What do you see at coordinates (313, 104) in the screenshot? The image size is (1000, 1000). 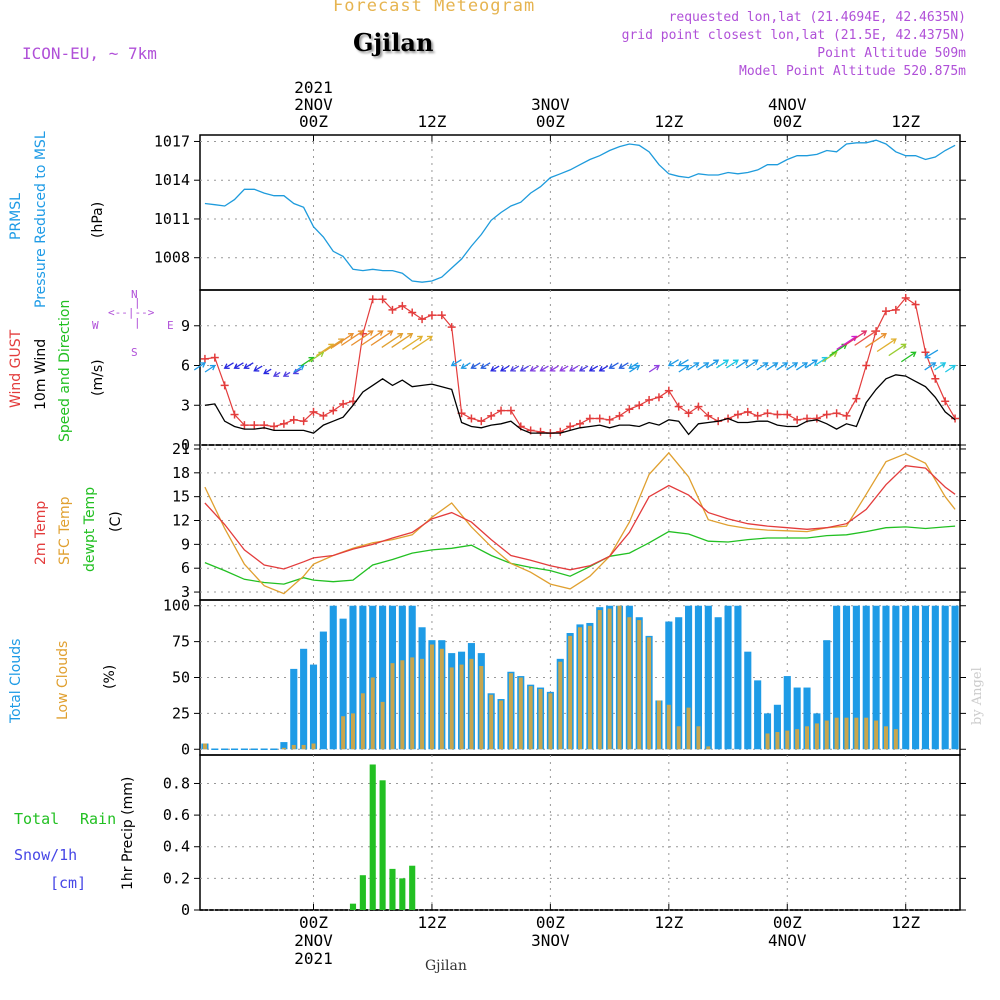 I see `top-time-label: 2NOV` at bounding box center [313, 104].